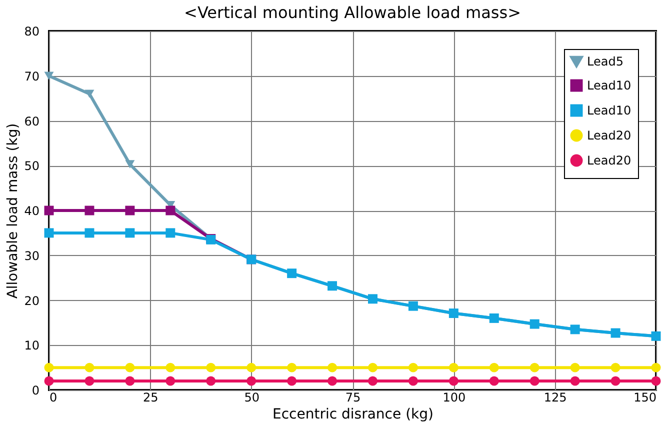 Image resolution: width=666 pixels, height=426 pixels. What do you see at coordinates (54, 397) in the screenshot?
I see `x-tick-label: 0` at bounding box center [54, 397].